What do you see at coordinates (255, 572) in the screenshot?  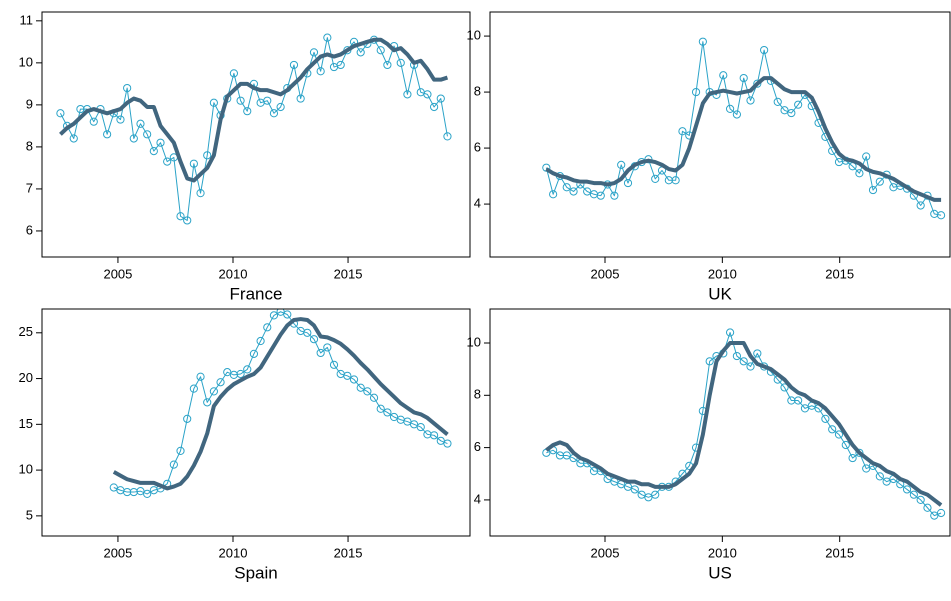 I see `panel-title: Spain` at bounding box center [255, 572].